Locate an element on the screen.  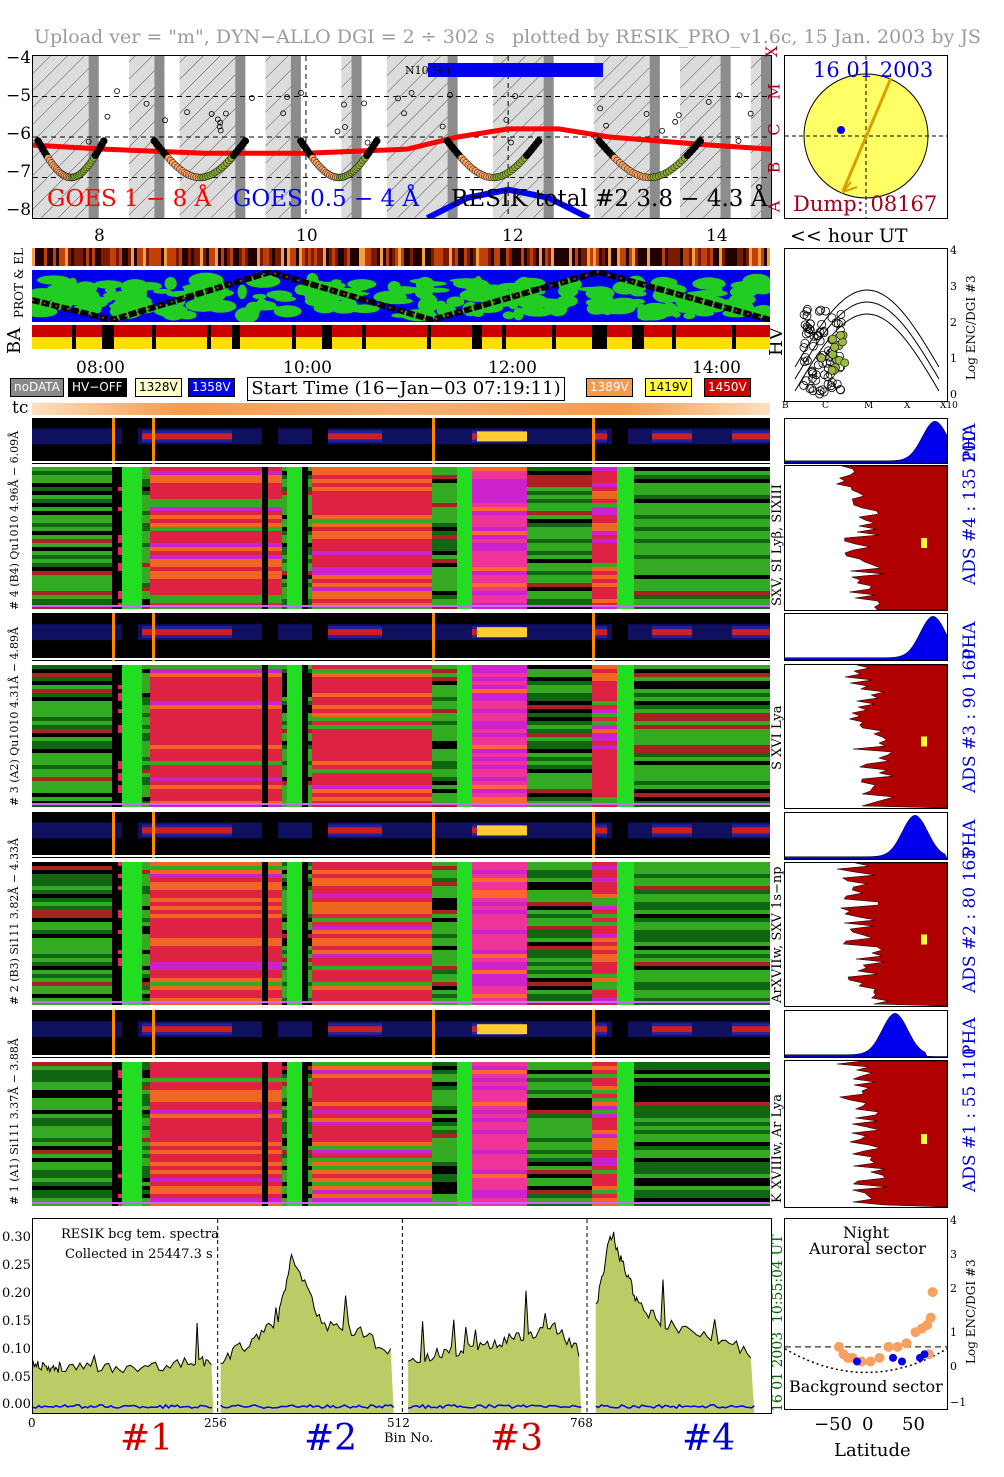
hv-segment is located at coordinates (327, 343).